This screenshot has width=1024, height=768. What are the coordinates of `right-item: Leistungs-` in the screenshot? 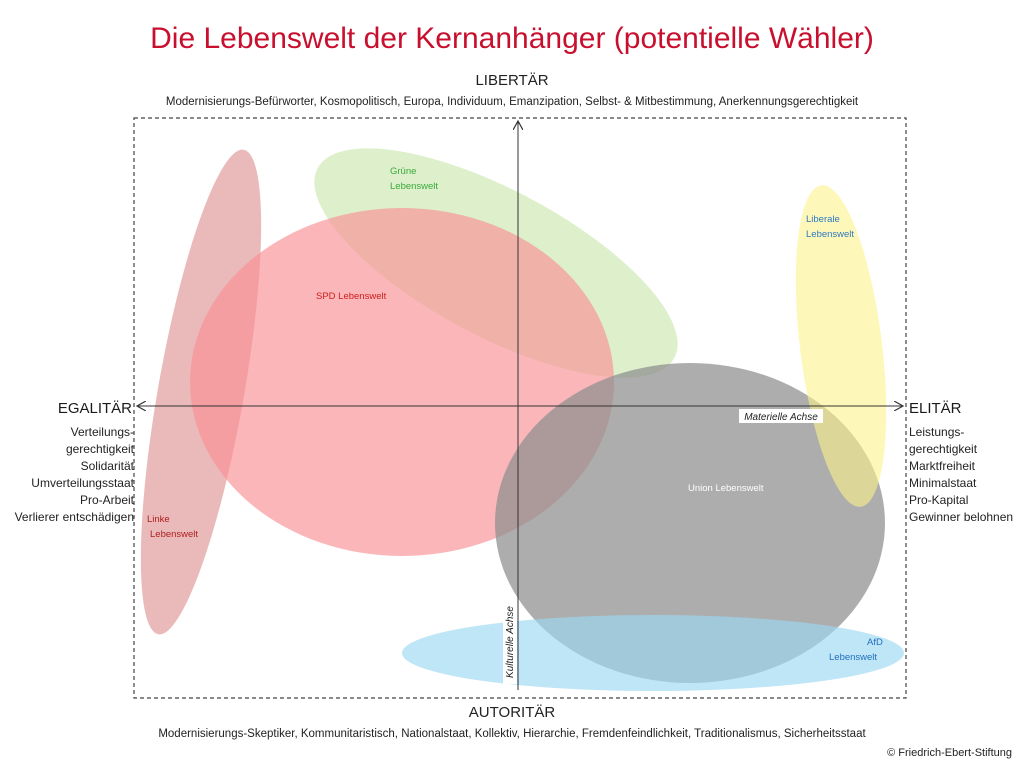 It's located at (937, 432).